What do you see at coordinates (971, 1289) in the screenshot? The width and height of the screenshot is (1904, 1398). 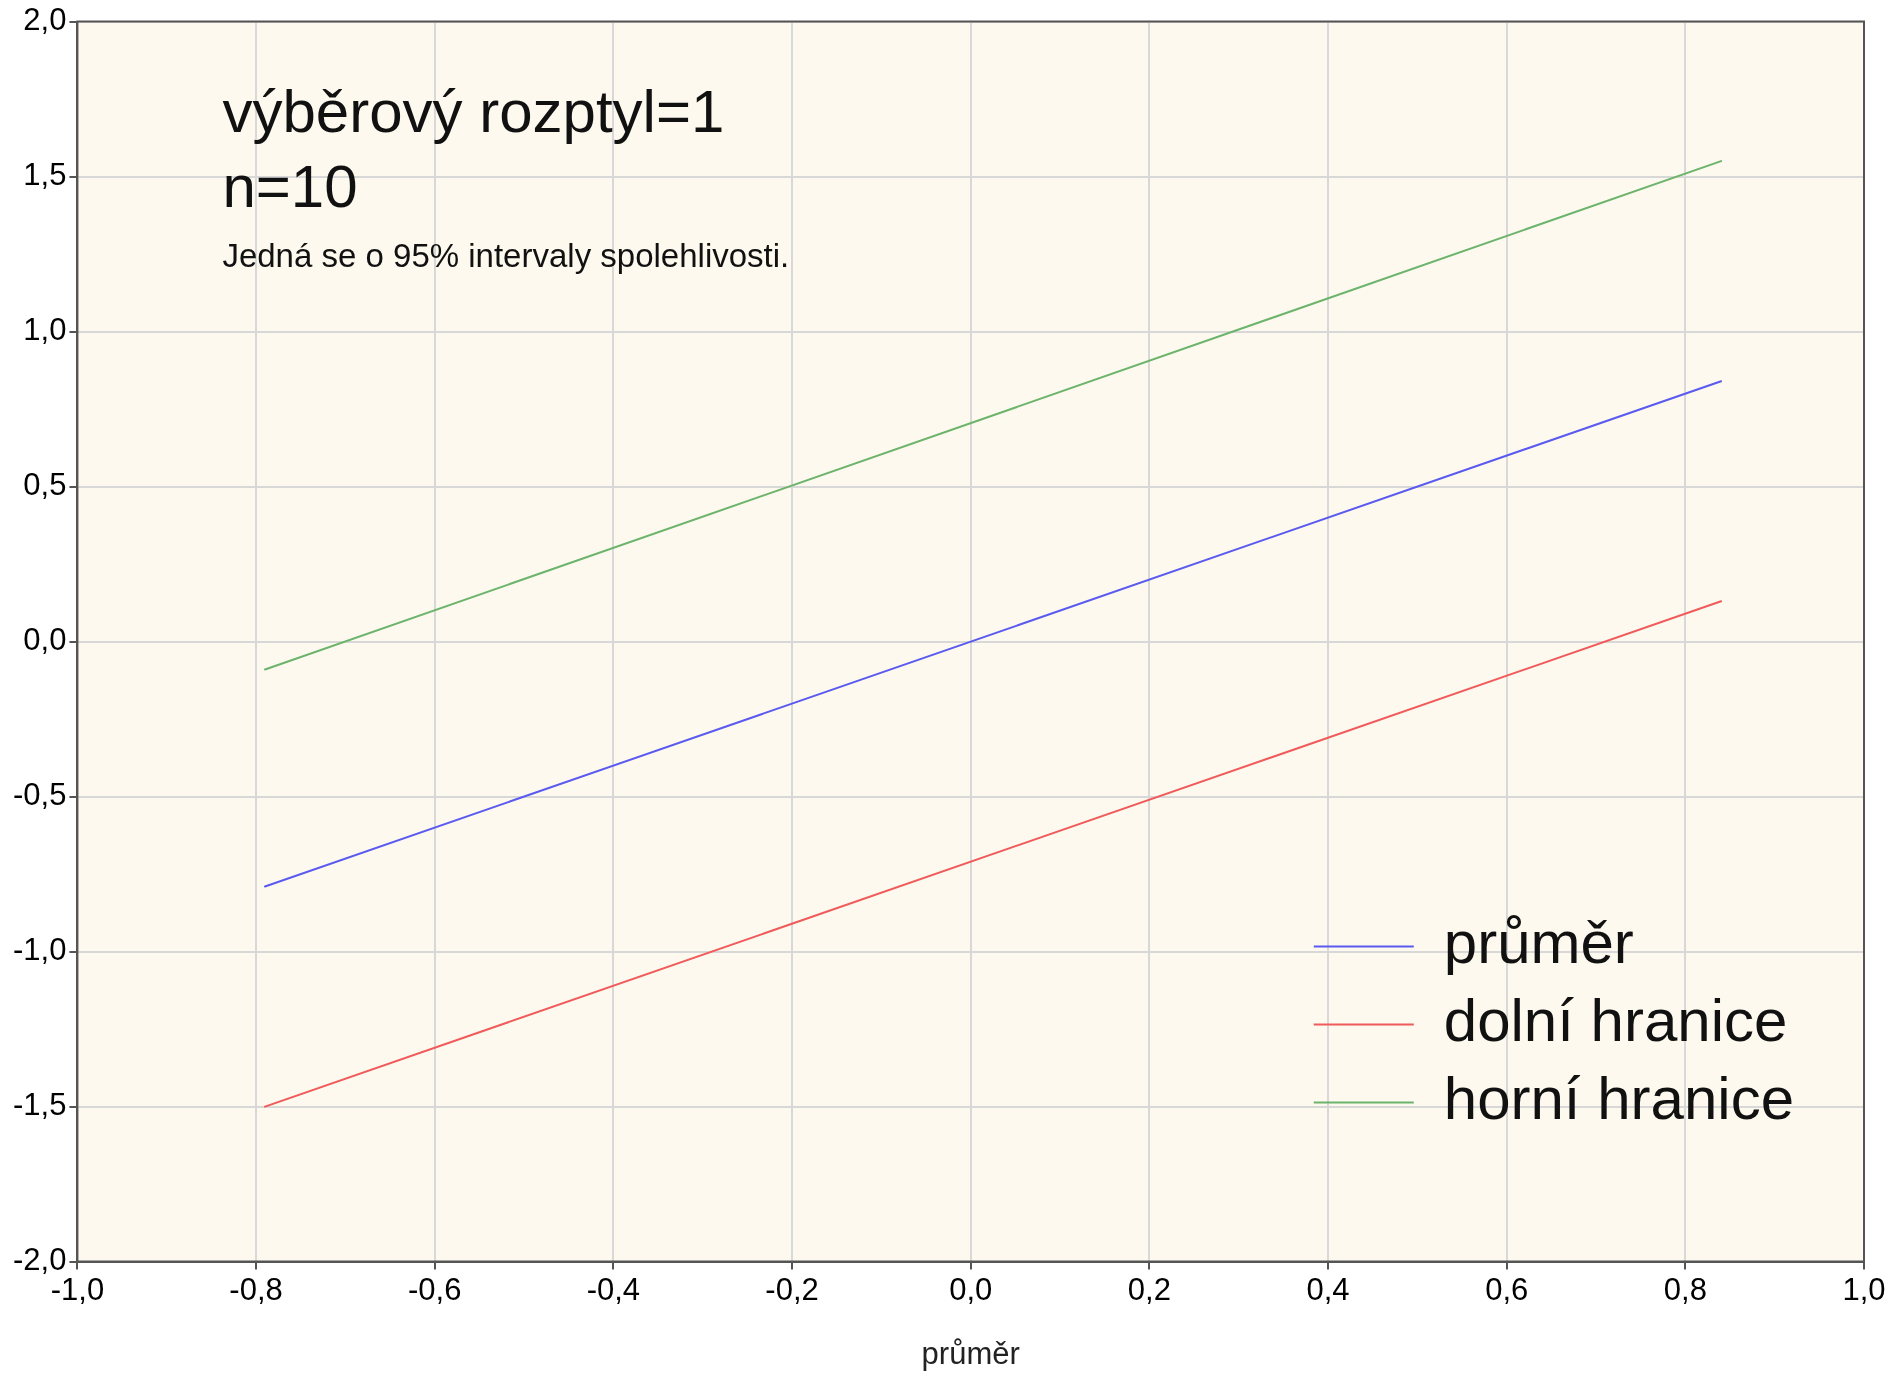 I see `x-tick-label: 0,0` at bounding box center [971, 1289].